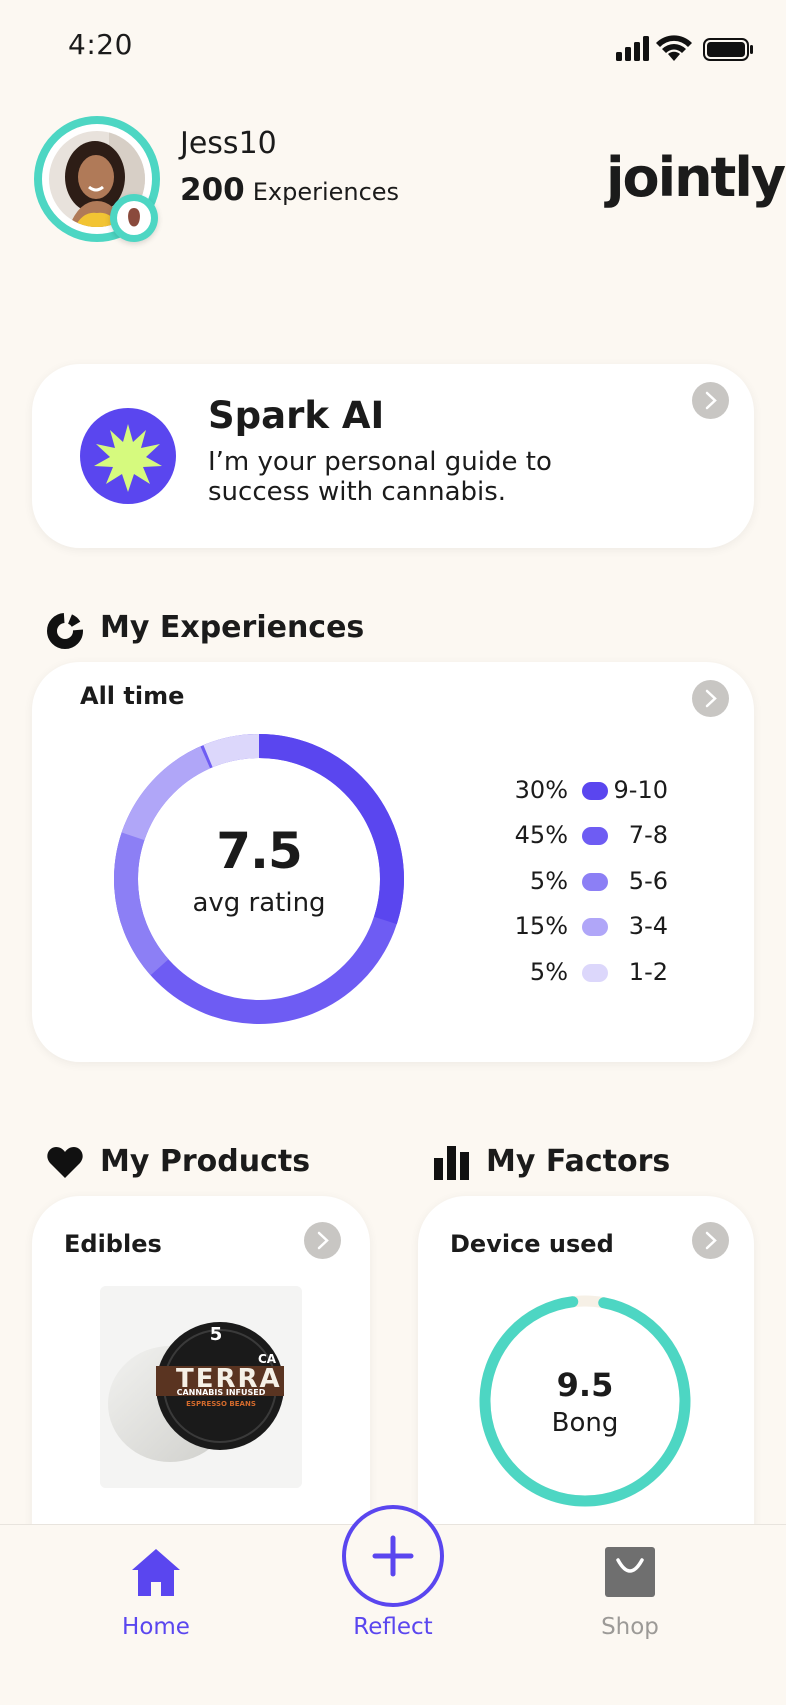 Image resolution: width=786 pixels, height=1705 pixels. What do you see at coordinates (212, 190) in the screenshot?
I see `experience-count-value: 200` at bounding box center [212, 190].